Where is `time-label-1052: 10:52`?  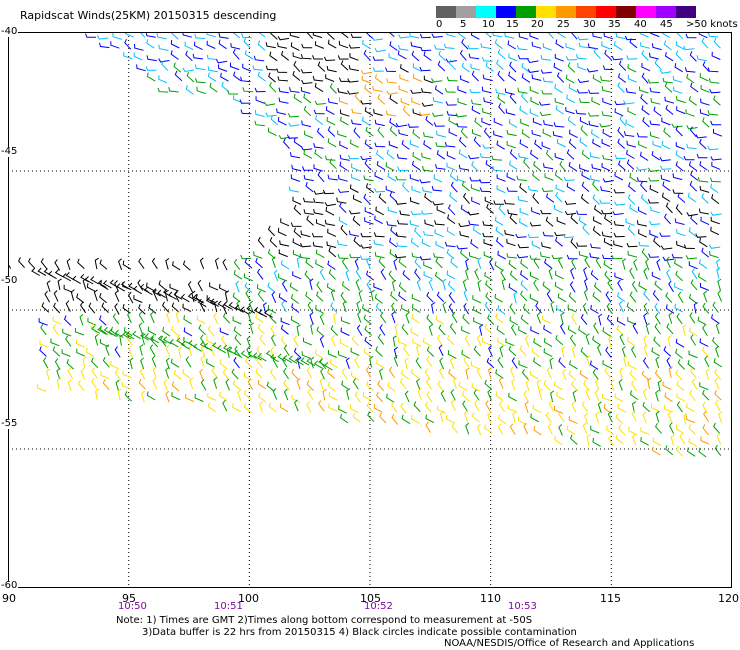
time-label-1052: 10:52 is located at coordinates (378, 606).